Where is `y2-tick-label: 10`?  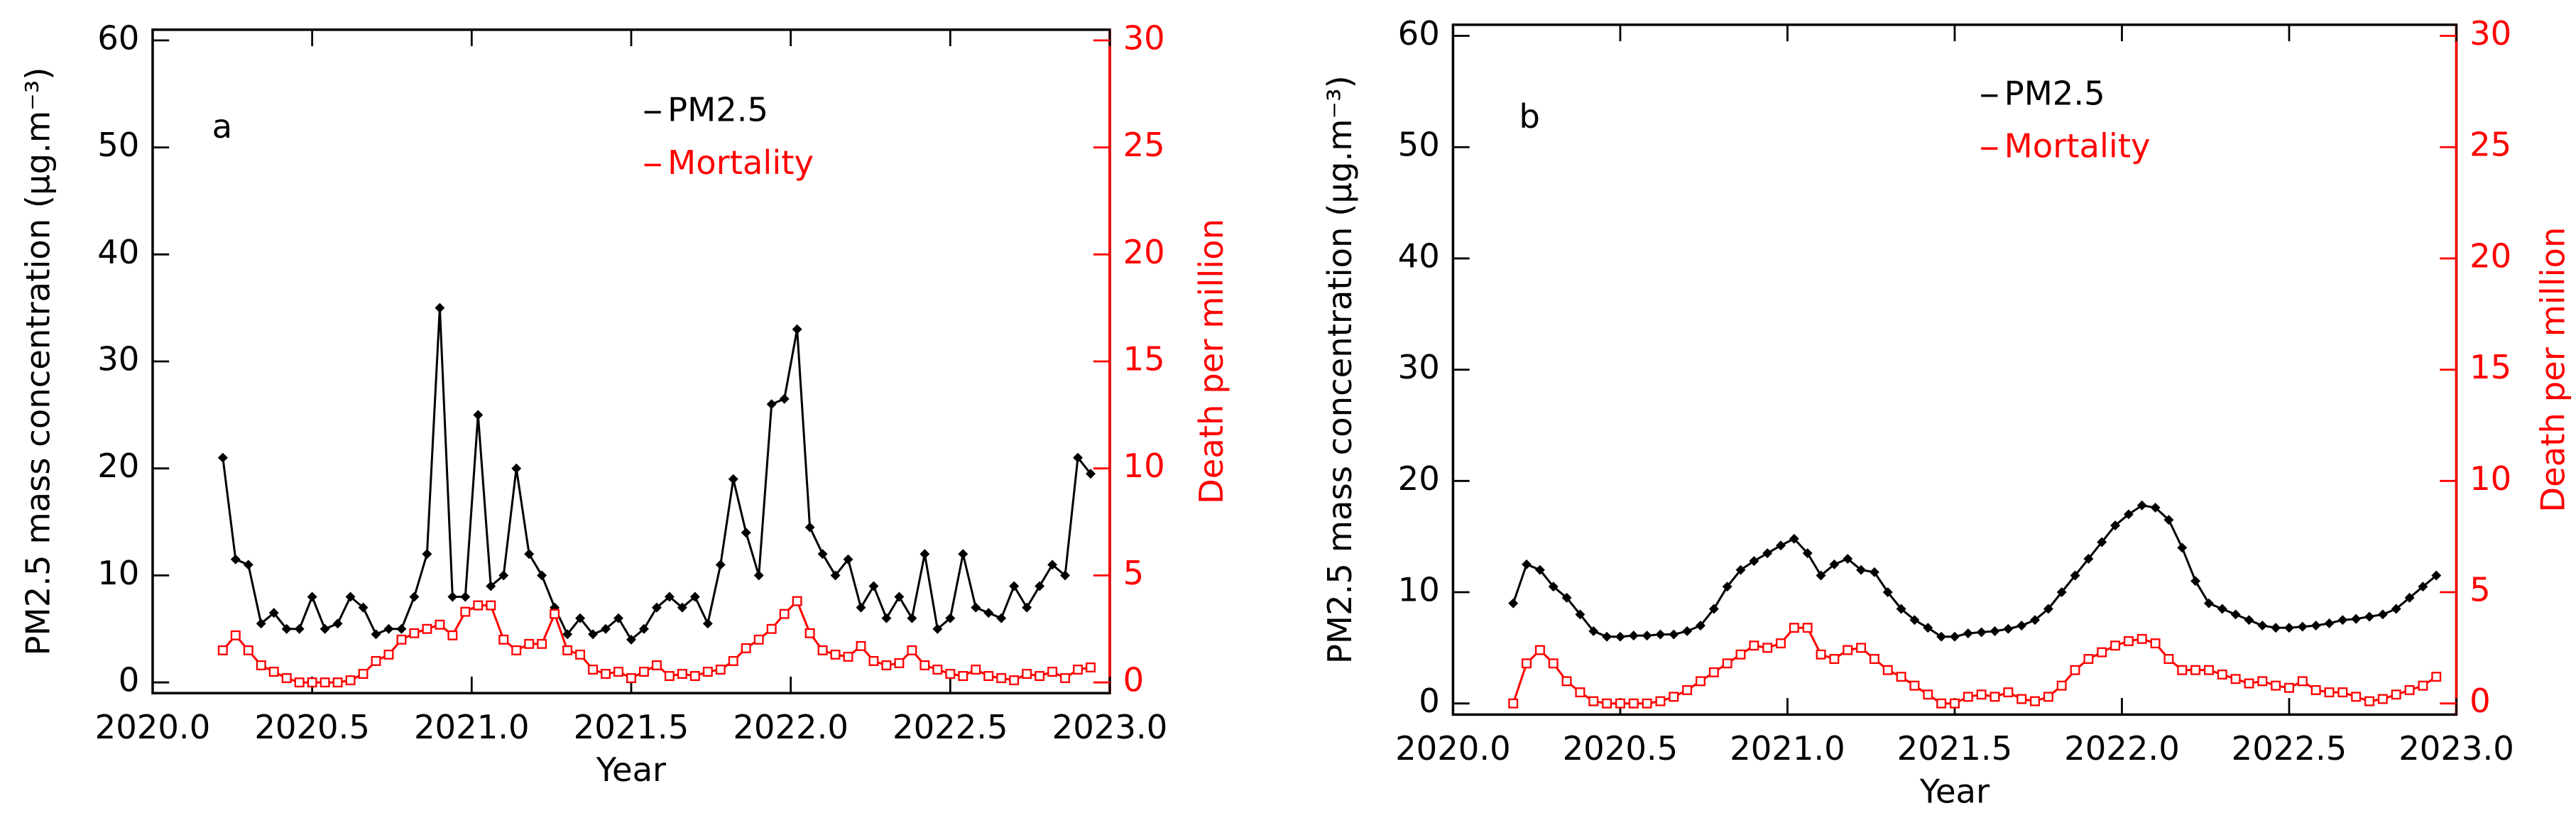 y2-tick-label: 10 is located at coordinates (1144, 466).